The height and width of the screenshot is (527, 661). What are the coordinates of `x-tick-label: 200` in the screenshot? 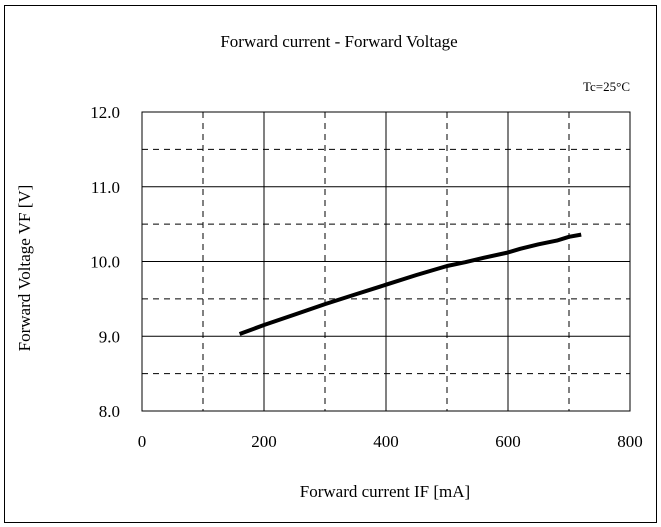 It's located at (264, 441).